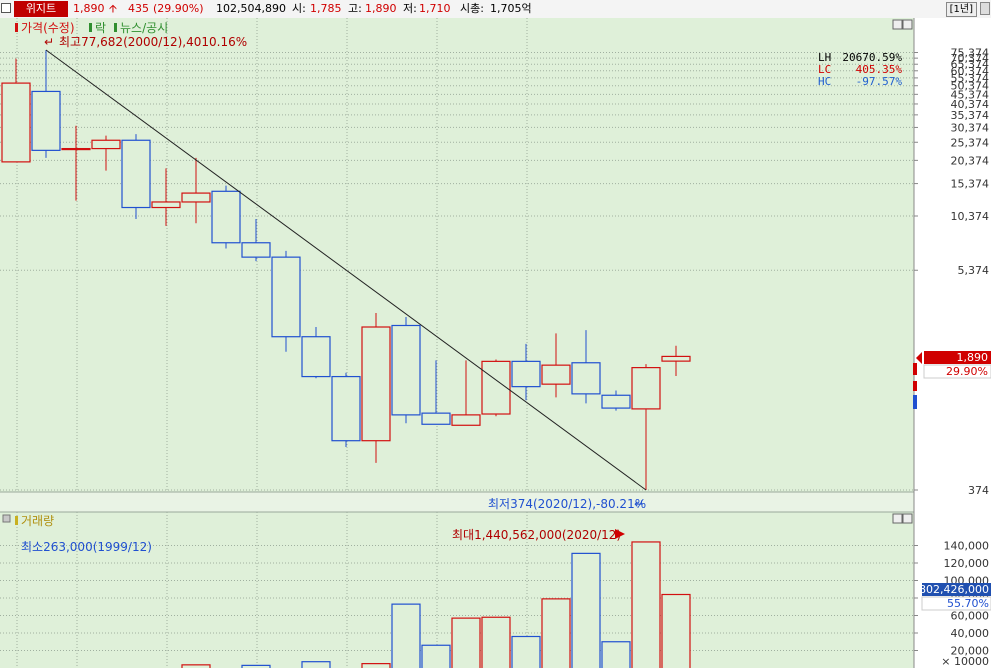 The height and width of the screenshot is (668, 991). Describe the element at coordinates (907, 24) in the screenshot. I see `panel-close-button` at that location.